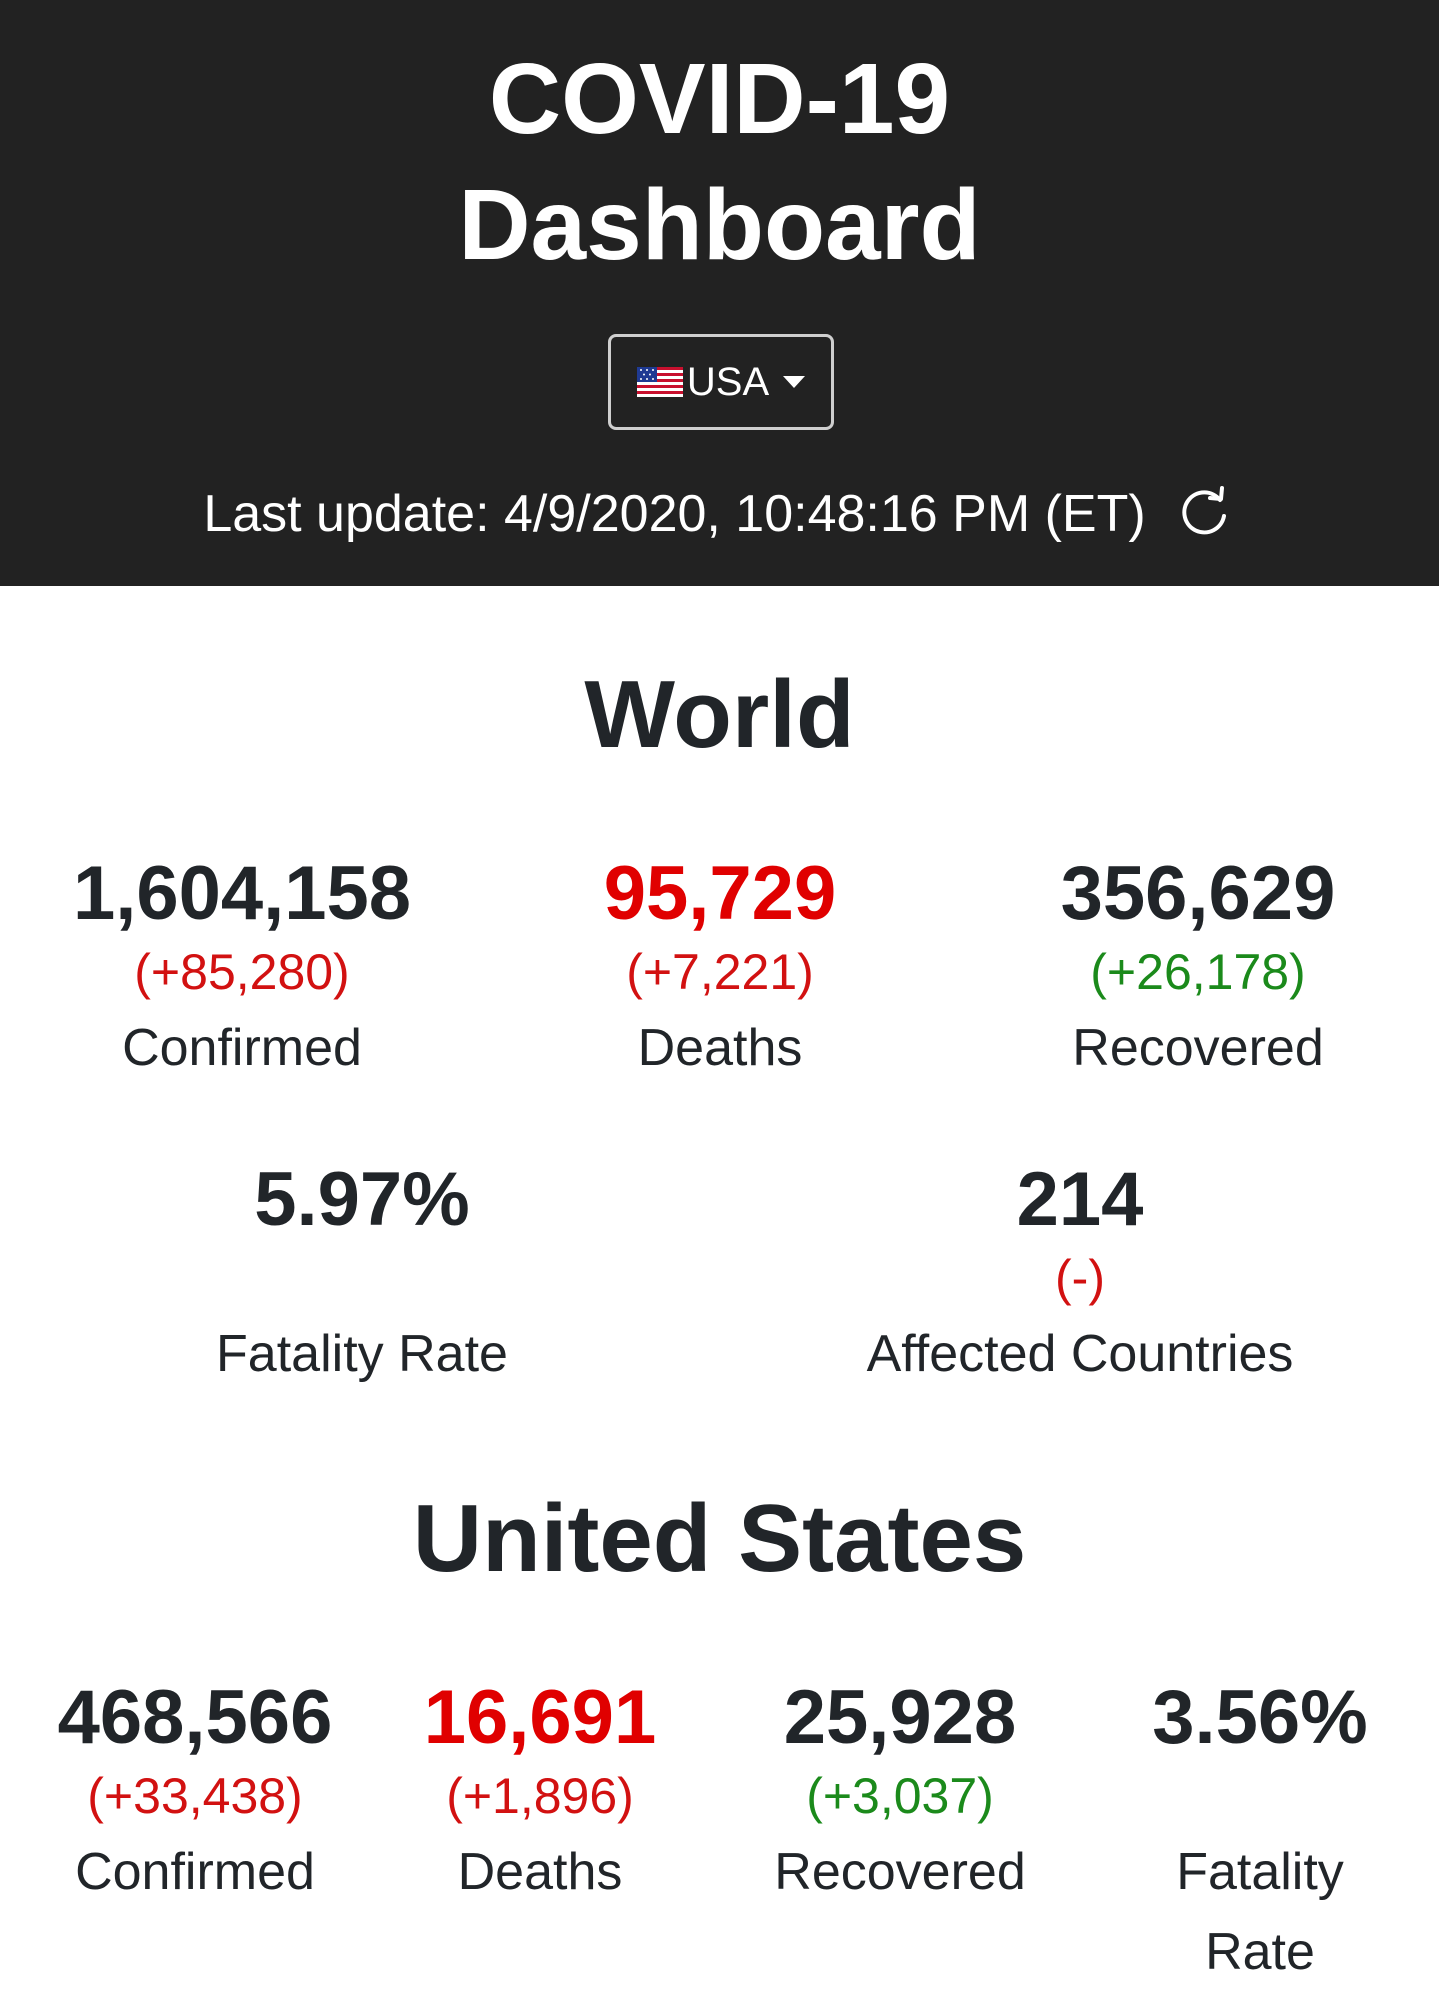 This screenshot has height=1992, width=1439. I want to click on page-title: COVID-19 Dashboard, so click(719, 162).